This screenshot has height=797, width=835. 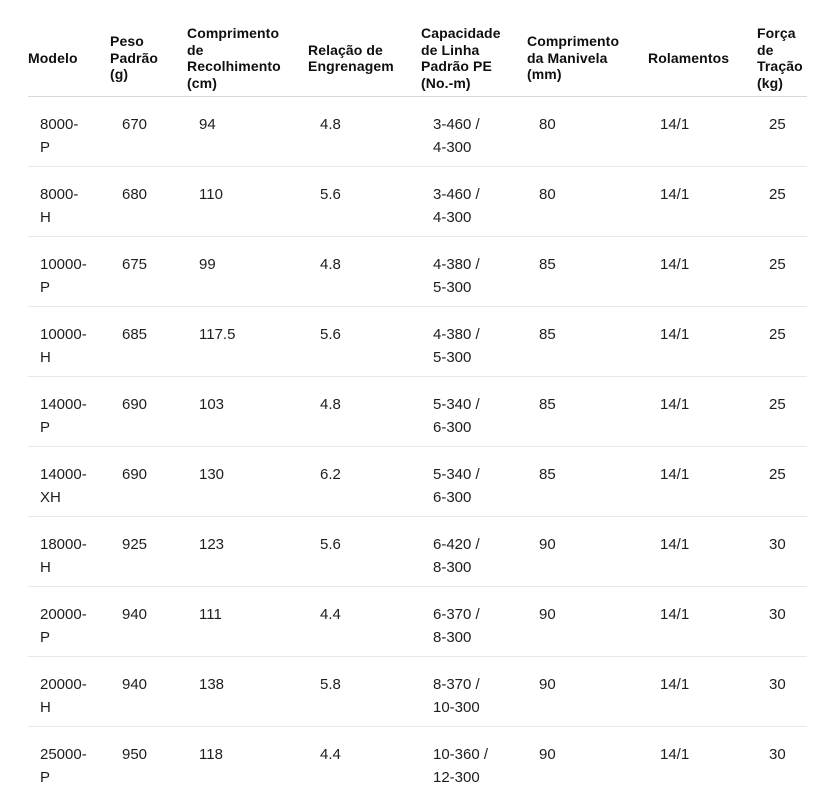 What do you see at coordinates (474, 58) in the screenshot?
I see `col-header-capacidade-linha: Capacidade de Linha Padrão PE (No.-m)` at bounding box center [474, 58].